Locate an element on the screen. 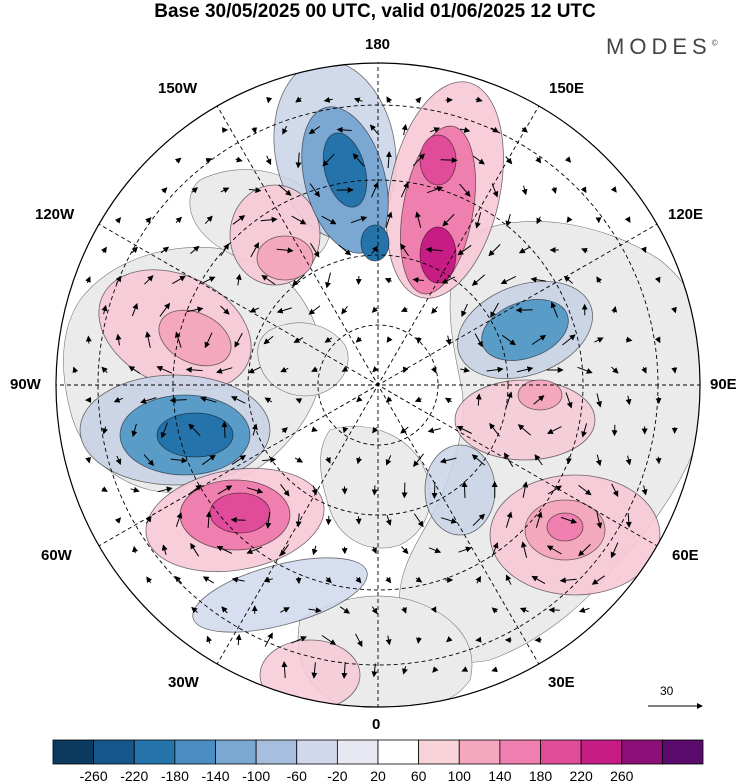 The height and width of the screenshot is (784, 750). lon-label-30w: 30W is located at coordinates (183, 682).